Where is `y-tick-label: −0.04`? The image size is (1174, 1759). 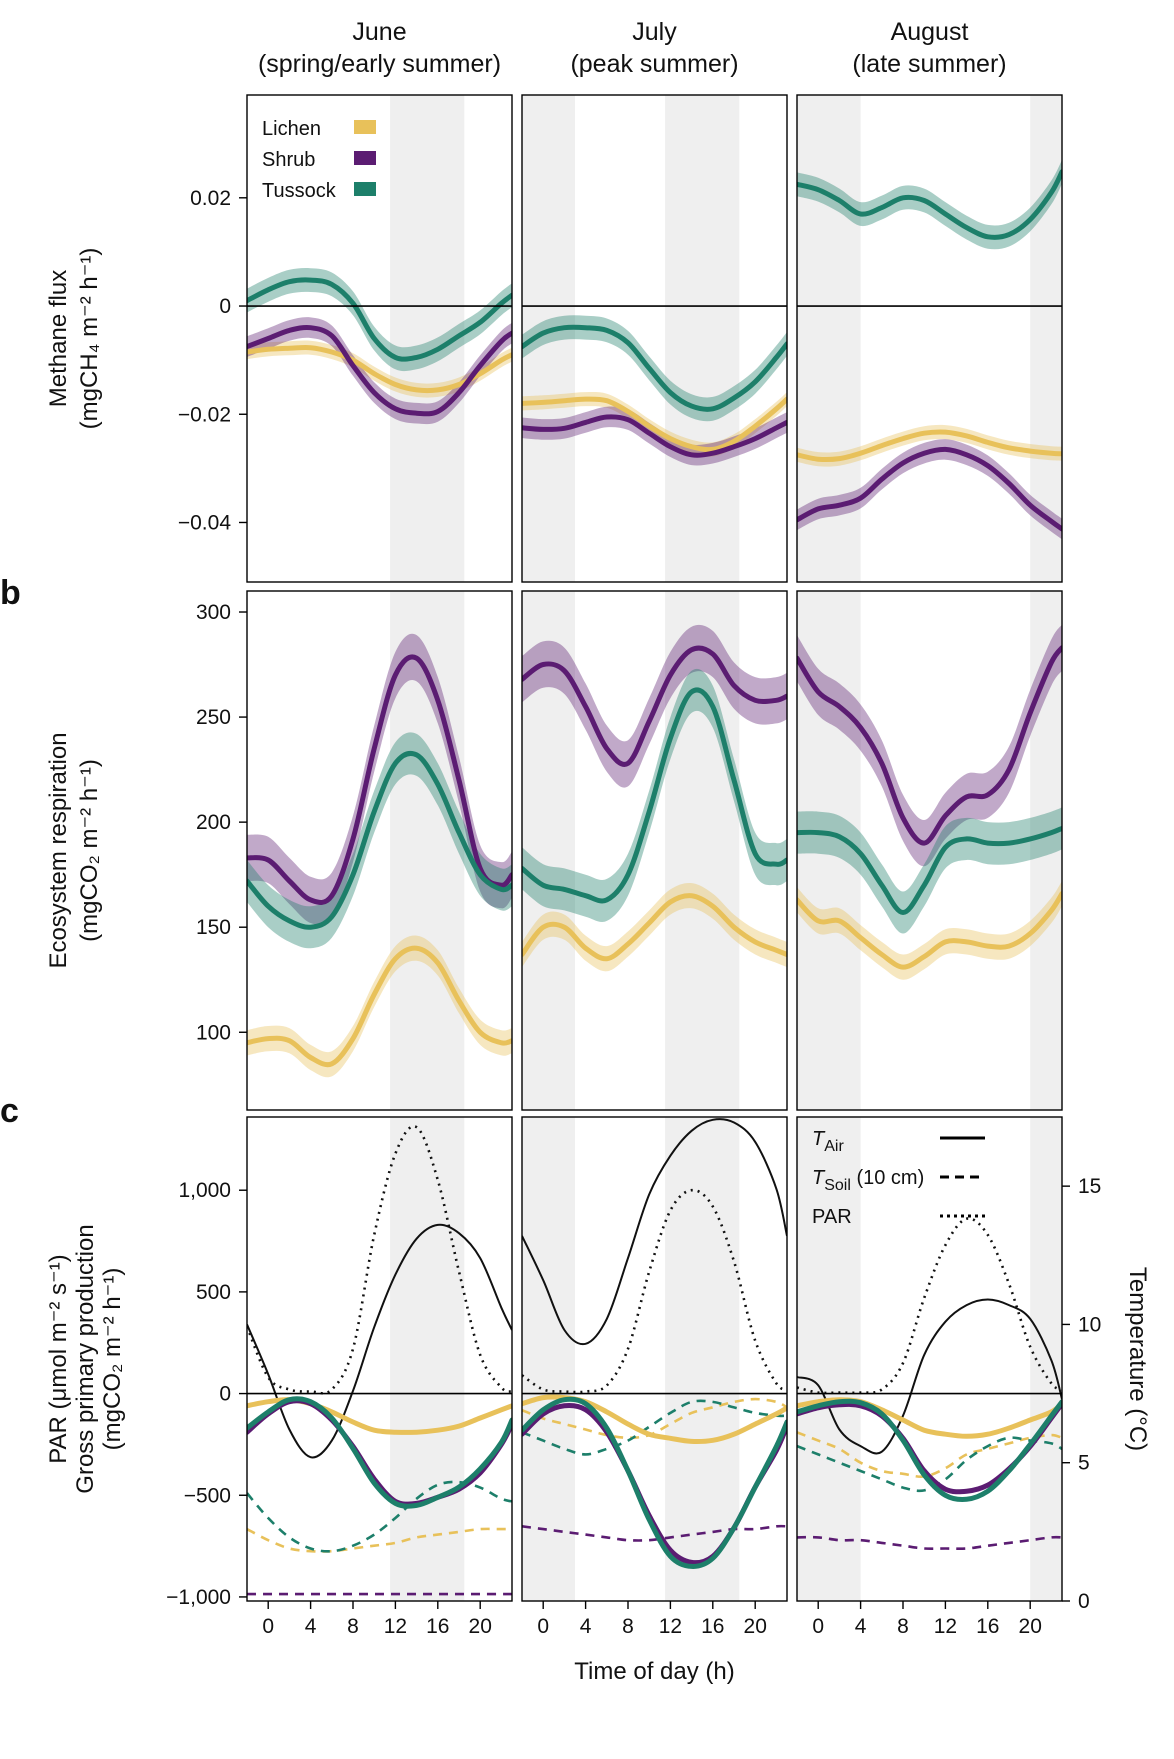 y-tick-label: −0.04 is located at coordinates (204, 522).